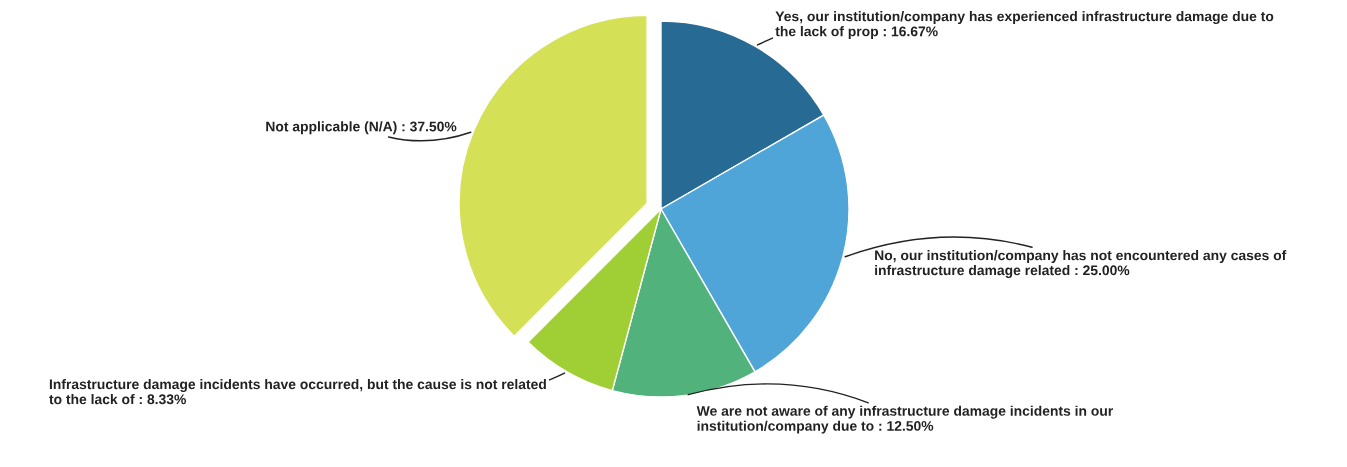 Image resolution: width=1347 pixels, height=467 pixels. What do you see at coordinates (297, 391) in the screenshot?
I see `slice-label: Infrastructure damage incidents have occurred, but the cause is not related to the lack of : 8.33%` at bounding box center [297, 391].